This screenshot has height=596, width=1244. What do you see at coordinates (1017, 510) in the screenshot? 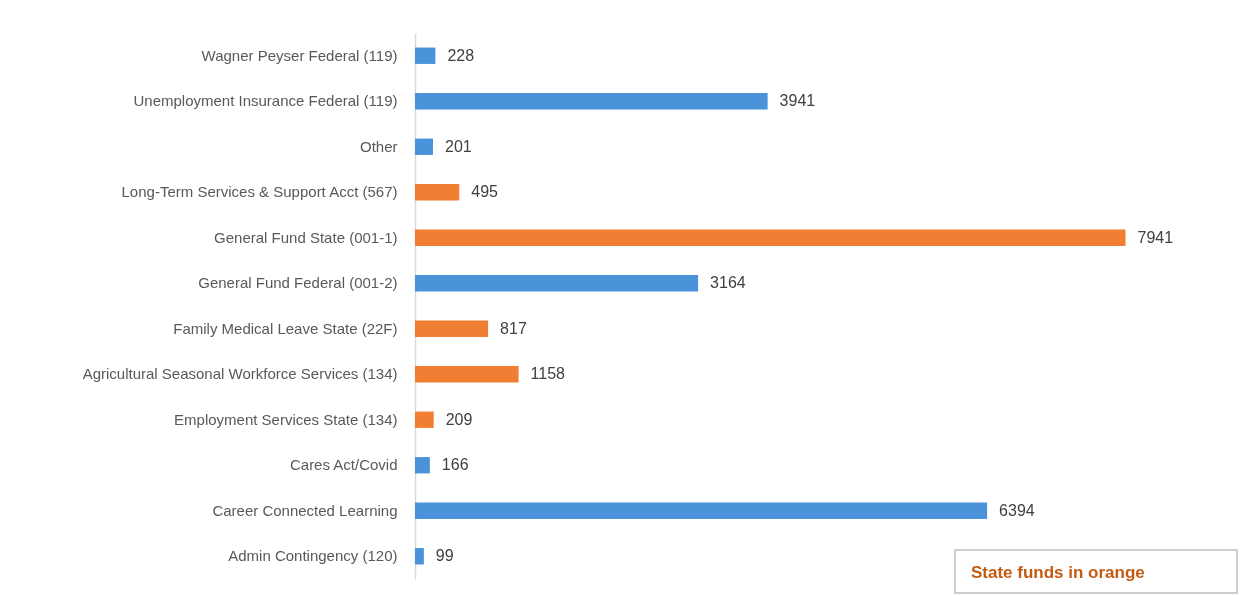
I see `data-label: 6394` at bounding box center [1017, 510].